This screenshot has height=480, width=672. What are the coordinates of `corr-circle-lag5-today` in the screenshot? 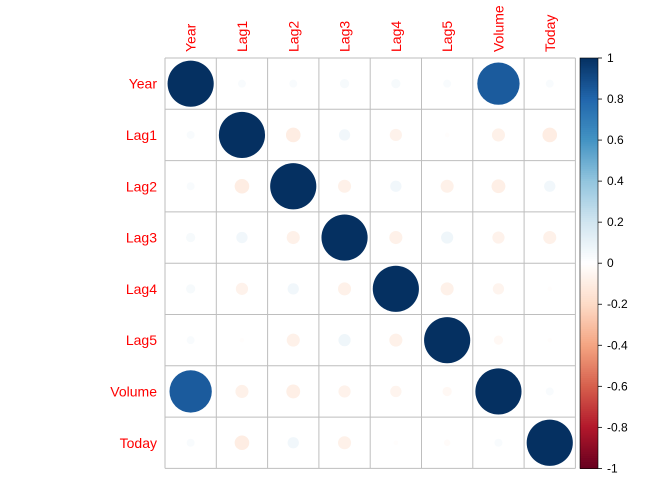 It's located at (550, 340).